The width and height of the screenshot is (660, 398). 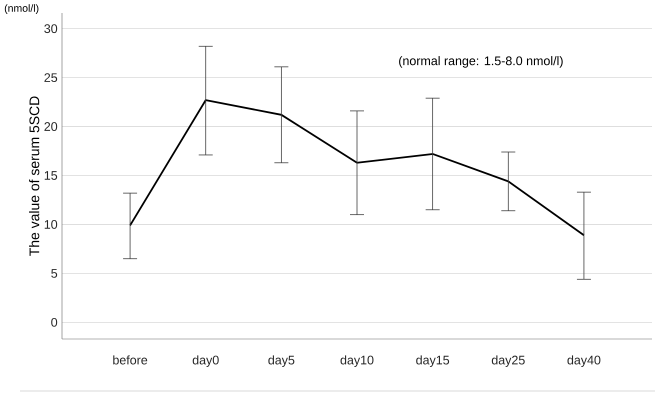 I want to click on y-axis-title: The value of serum 5SCD, so click(x=34, y=176).